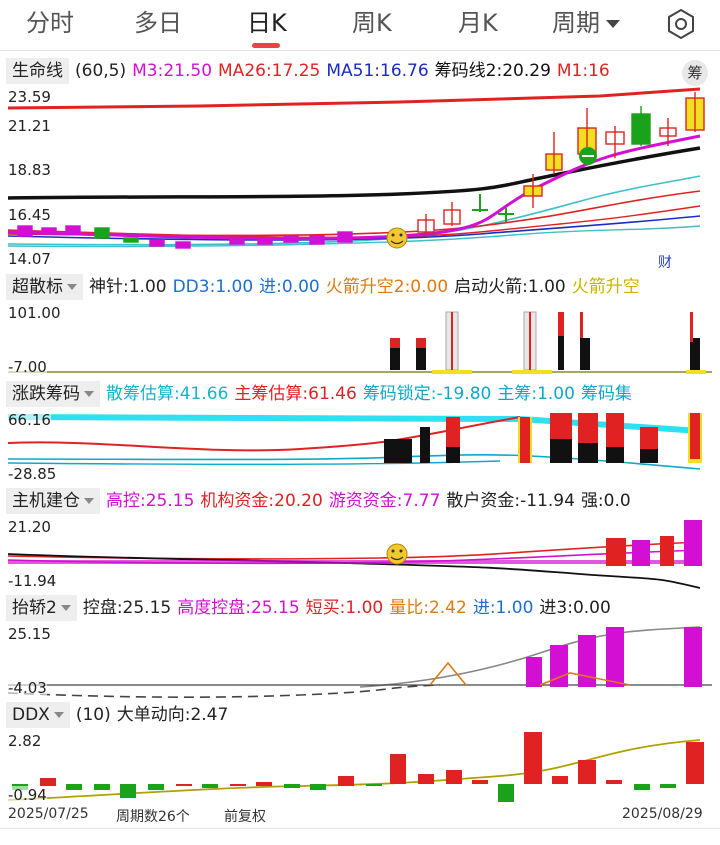  What do you see at coordinates (360, 715) in the screenshot?
I see `indicator-row-6: DDX (10) 大单动向:2.47` at bounding box center [360, 715].